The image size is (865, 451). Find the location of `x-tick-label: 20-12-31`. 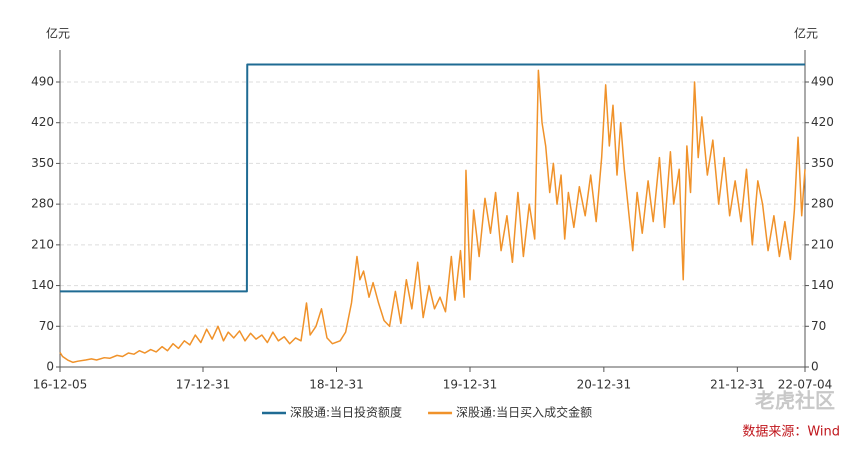

x-tick-label: 20-12-31 is located at coordinates (604, 385).